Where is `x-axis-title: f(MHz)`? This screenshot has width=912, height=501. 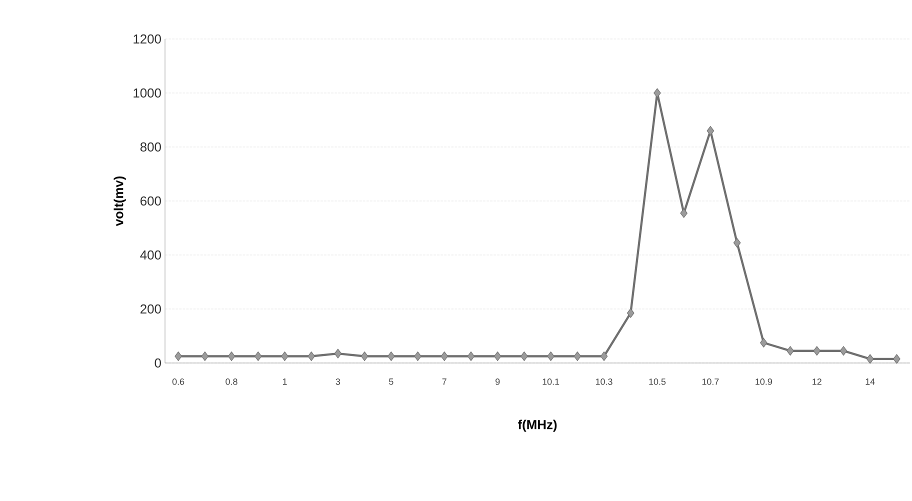
x-axis-title: f(MHz) is located at coordinates (537, 426).